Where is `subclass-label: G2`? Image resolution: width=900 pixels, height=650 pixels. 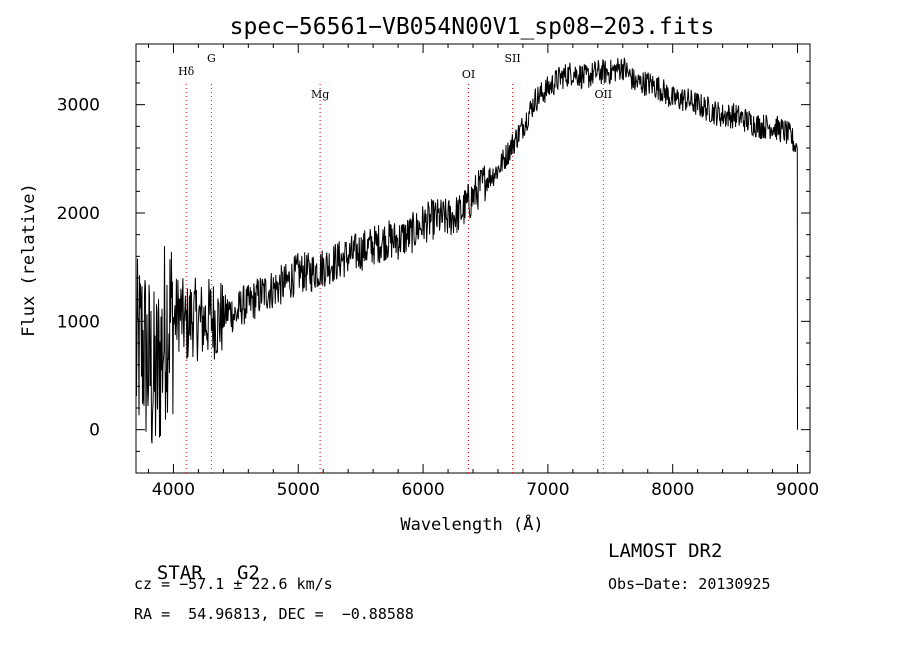 subclass-label: G2 is located at coordinates (248, 573).